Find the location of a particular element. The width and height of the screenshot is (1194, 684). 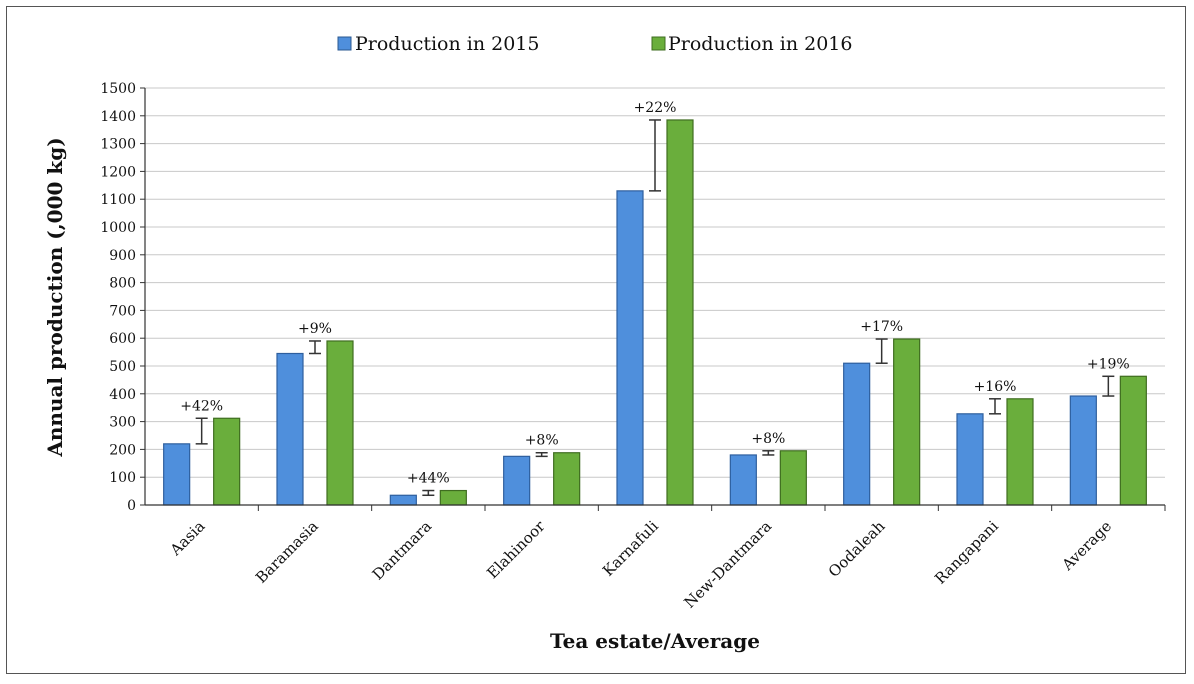

percent-change-label: +9% is located at coordinates (315, 329).